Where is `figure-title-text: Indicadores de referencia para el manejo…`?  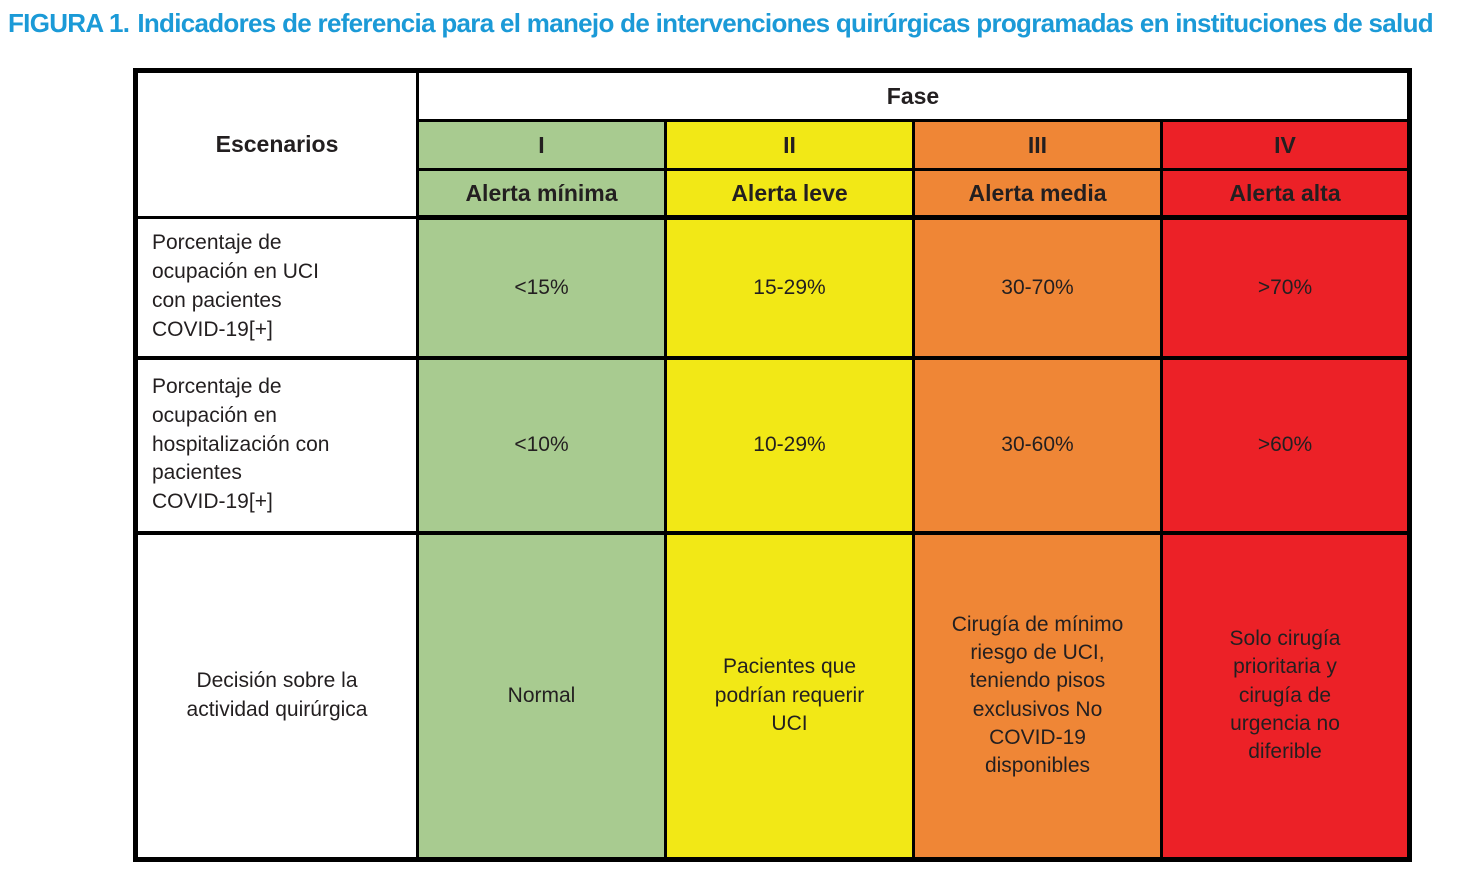 figure-title-text: Indicadores de referencia para el manejo… is located at coordinates (785, 23).